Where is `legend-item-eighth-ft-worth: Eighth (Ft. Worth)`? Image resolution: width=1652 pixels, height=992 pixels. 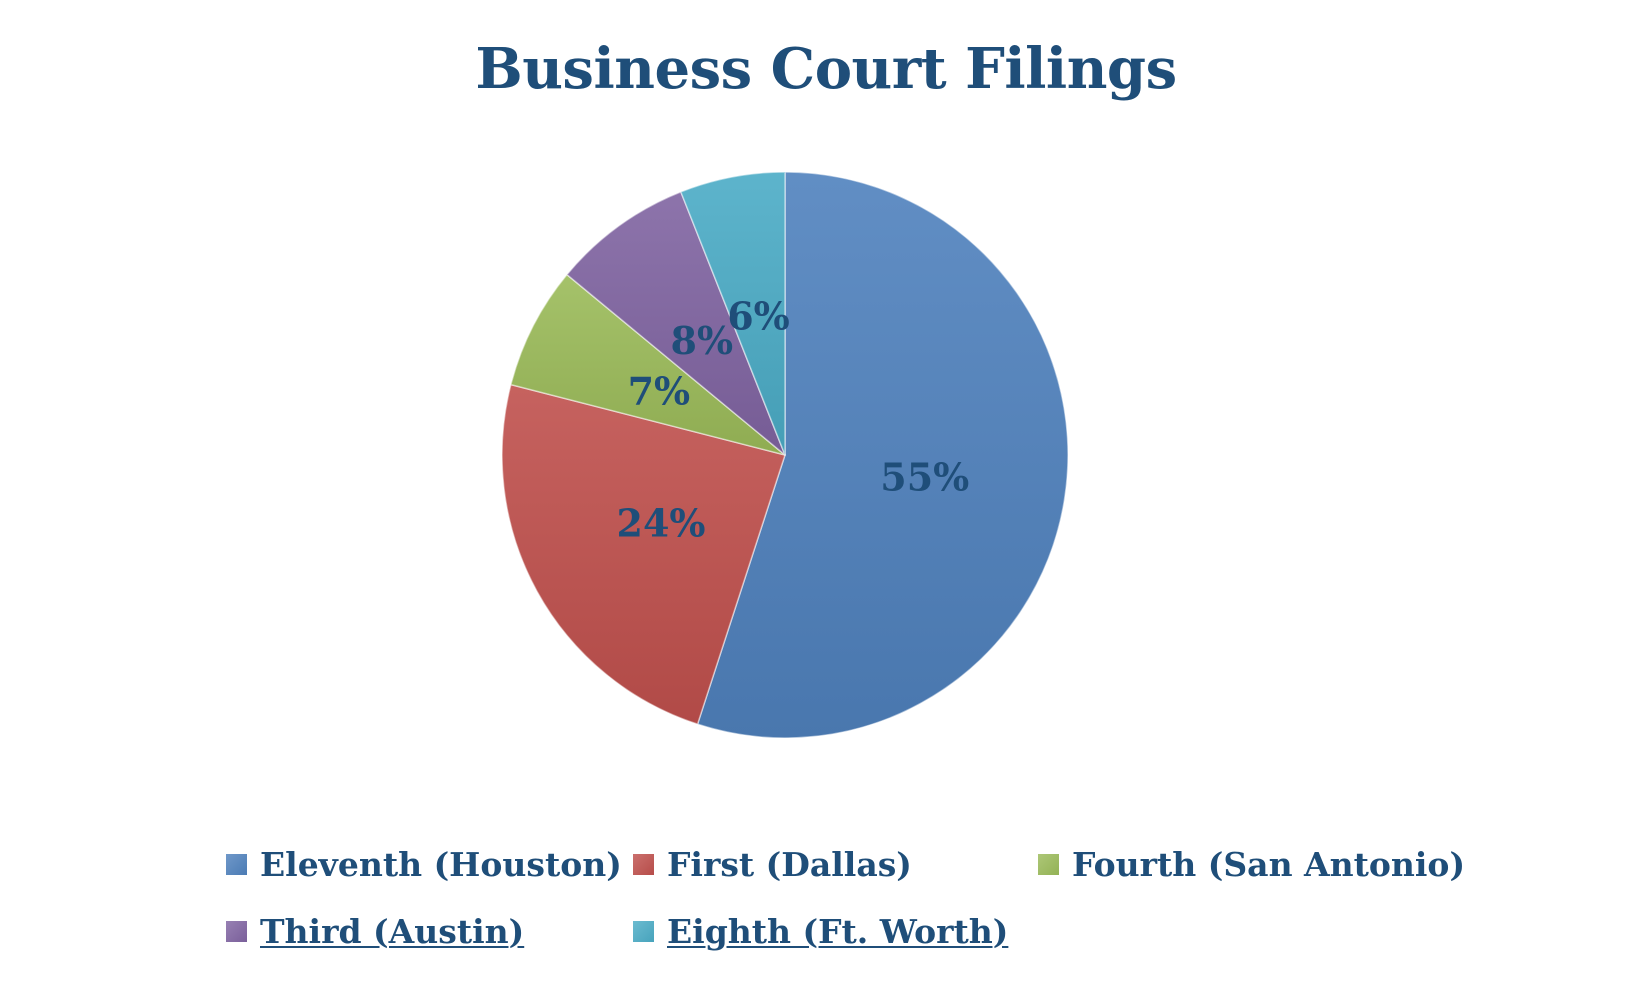 legend-item-eighth-ft-worth: Eighth (Ft. Worth) is located at coordinates (820, 931).